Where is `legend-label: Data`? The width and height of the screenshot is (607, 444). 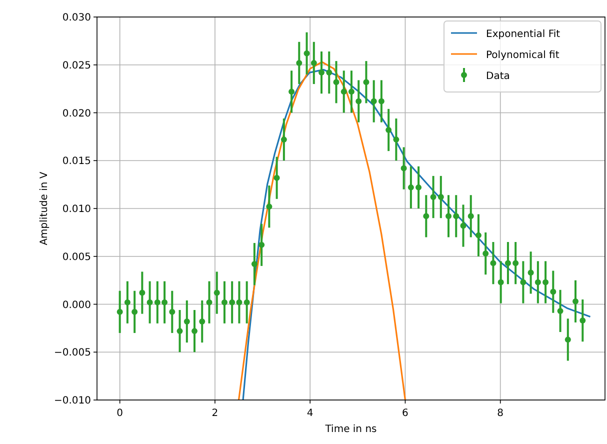 legend-label: Data is located at coordinates (498, 76).